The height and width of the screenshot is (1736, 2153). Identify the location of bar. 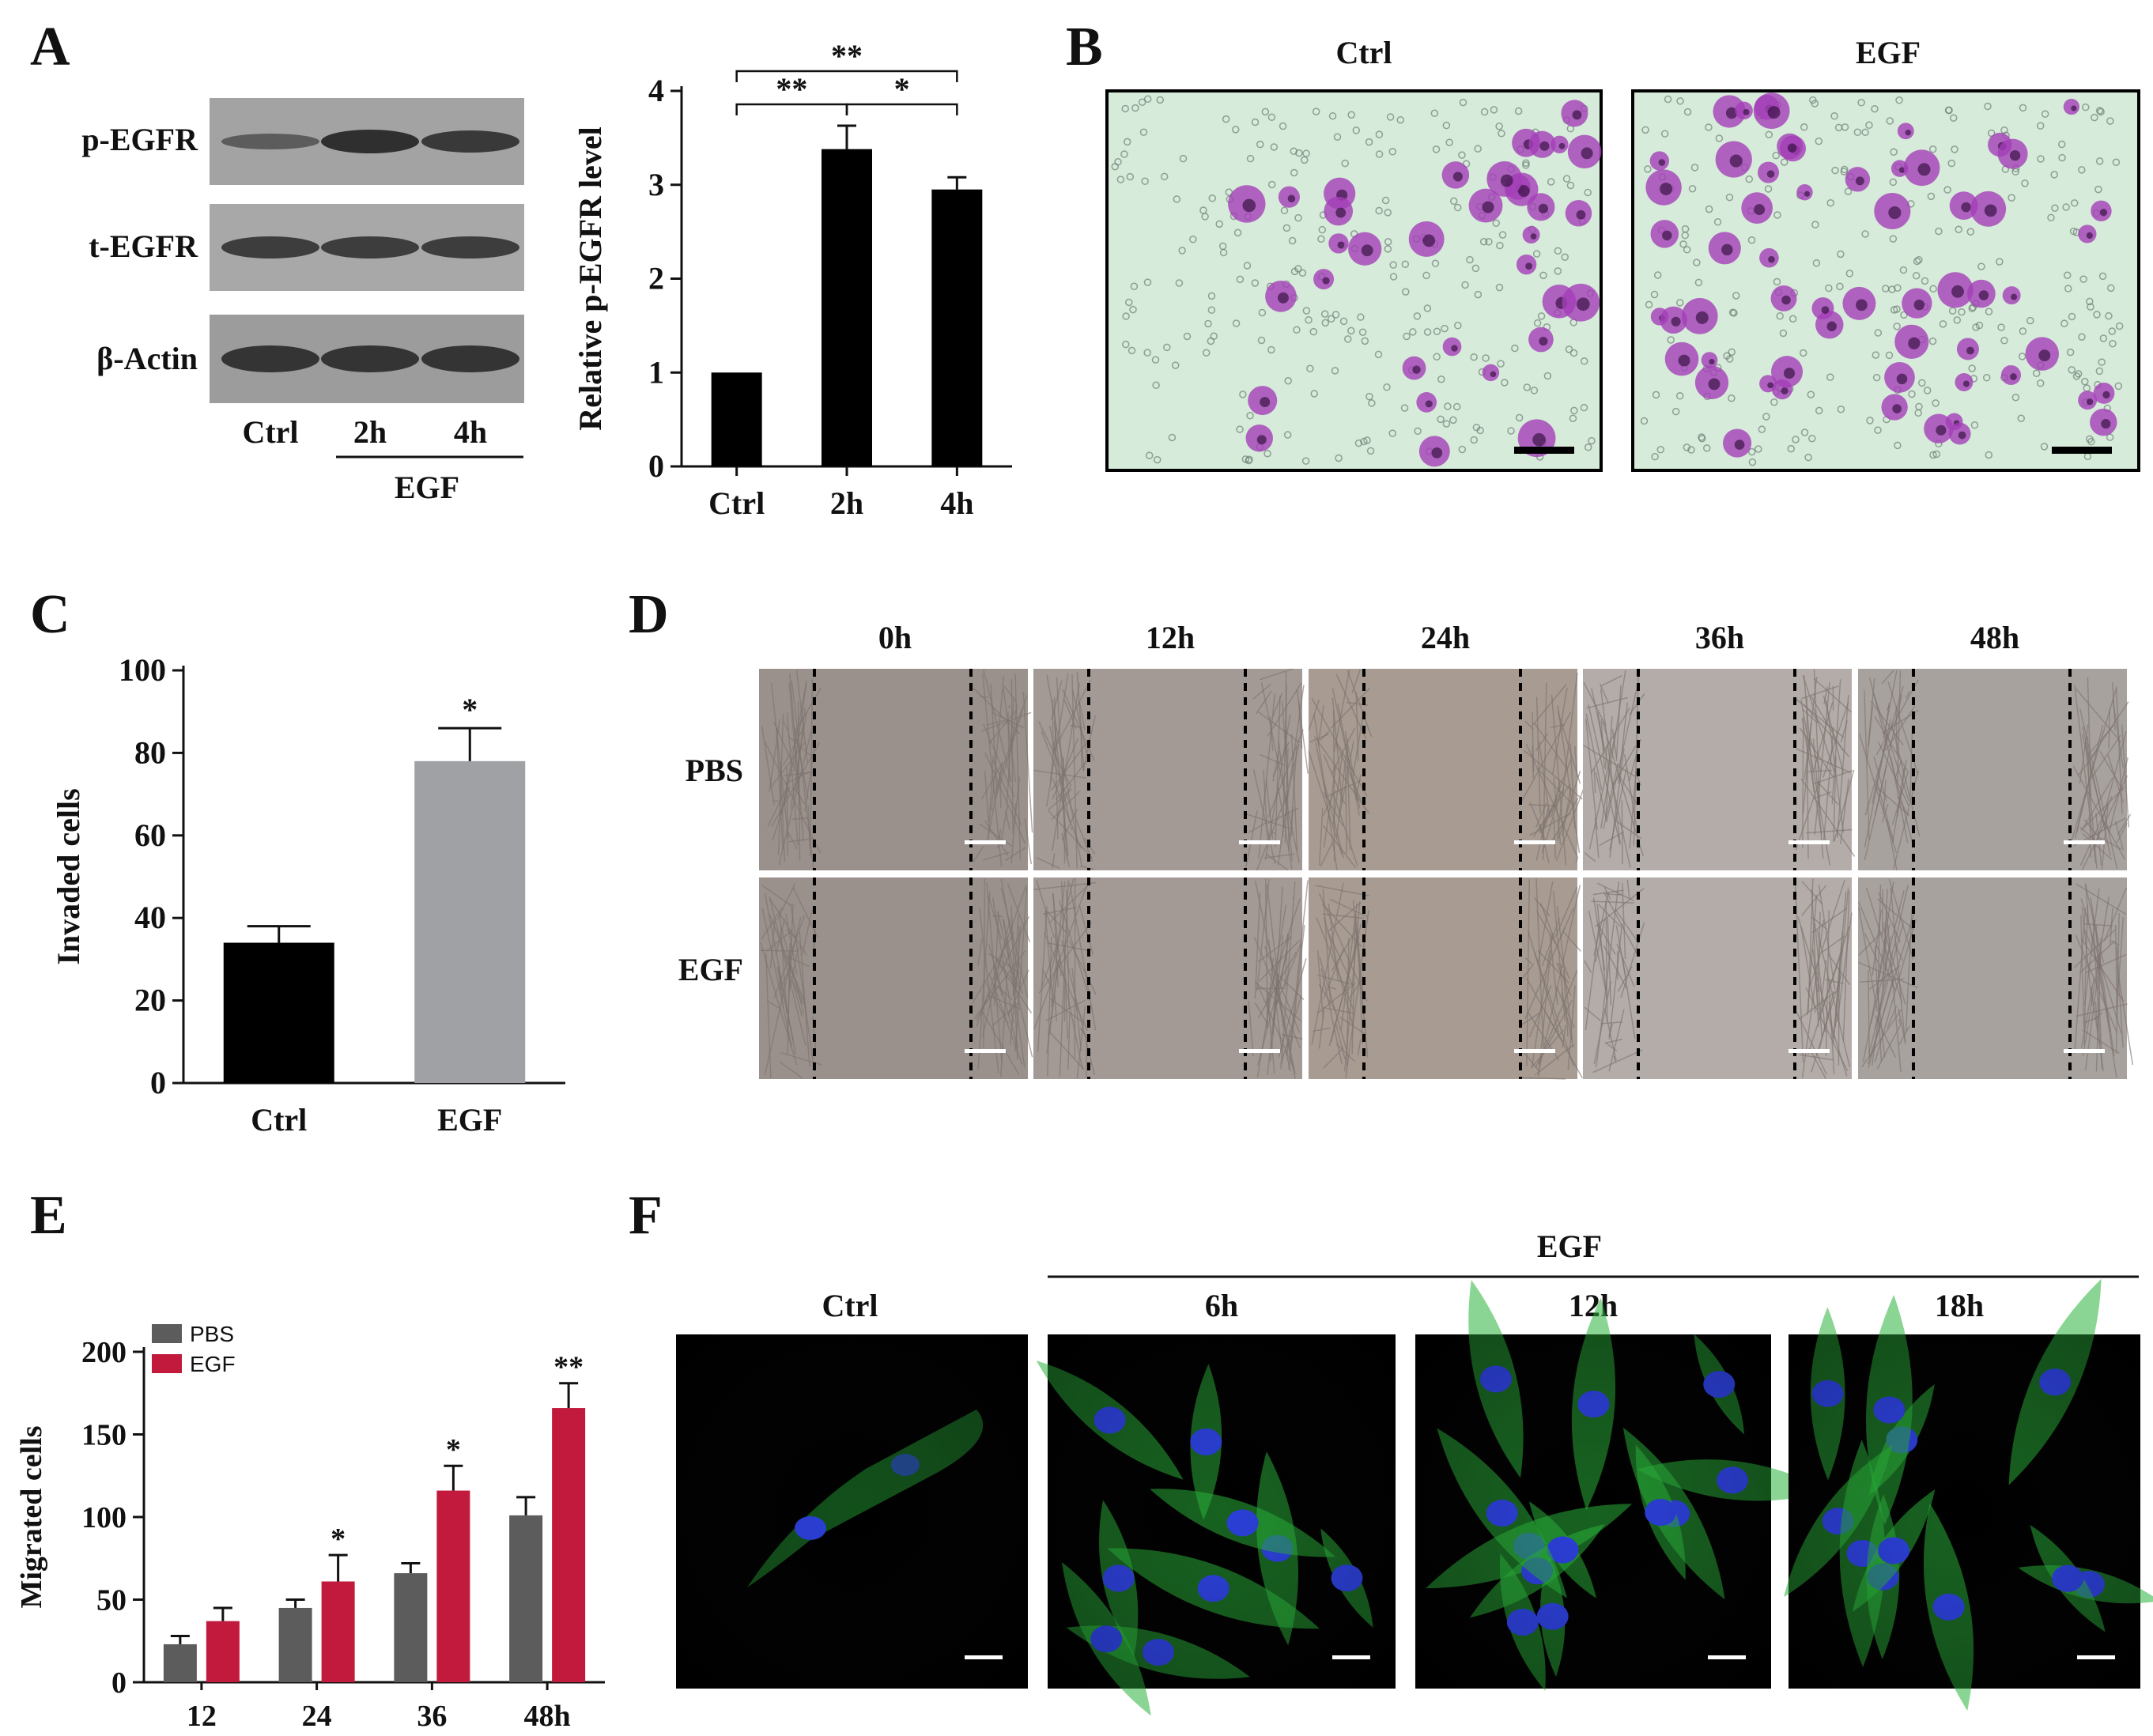
(470, 921).